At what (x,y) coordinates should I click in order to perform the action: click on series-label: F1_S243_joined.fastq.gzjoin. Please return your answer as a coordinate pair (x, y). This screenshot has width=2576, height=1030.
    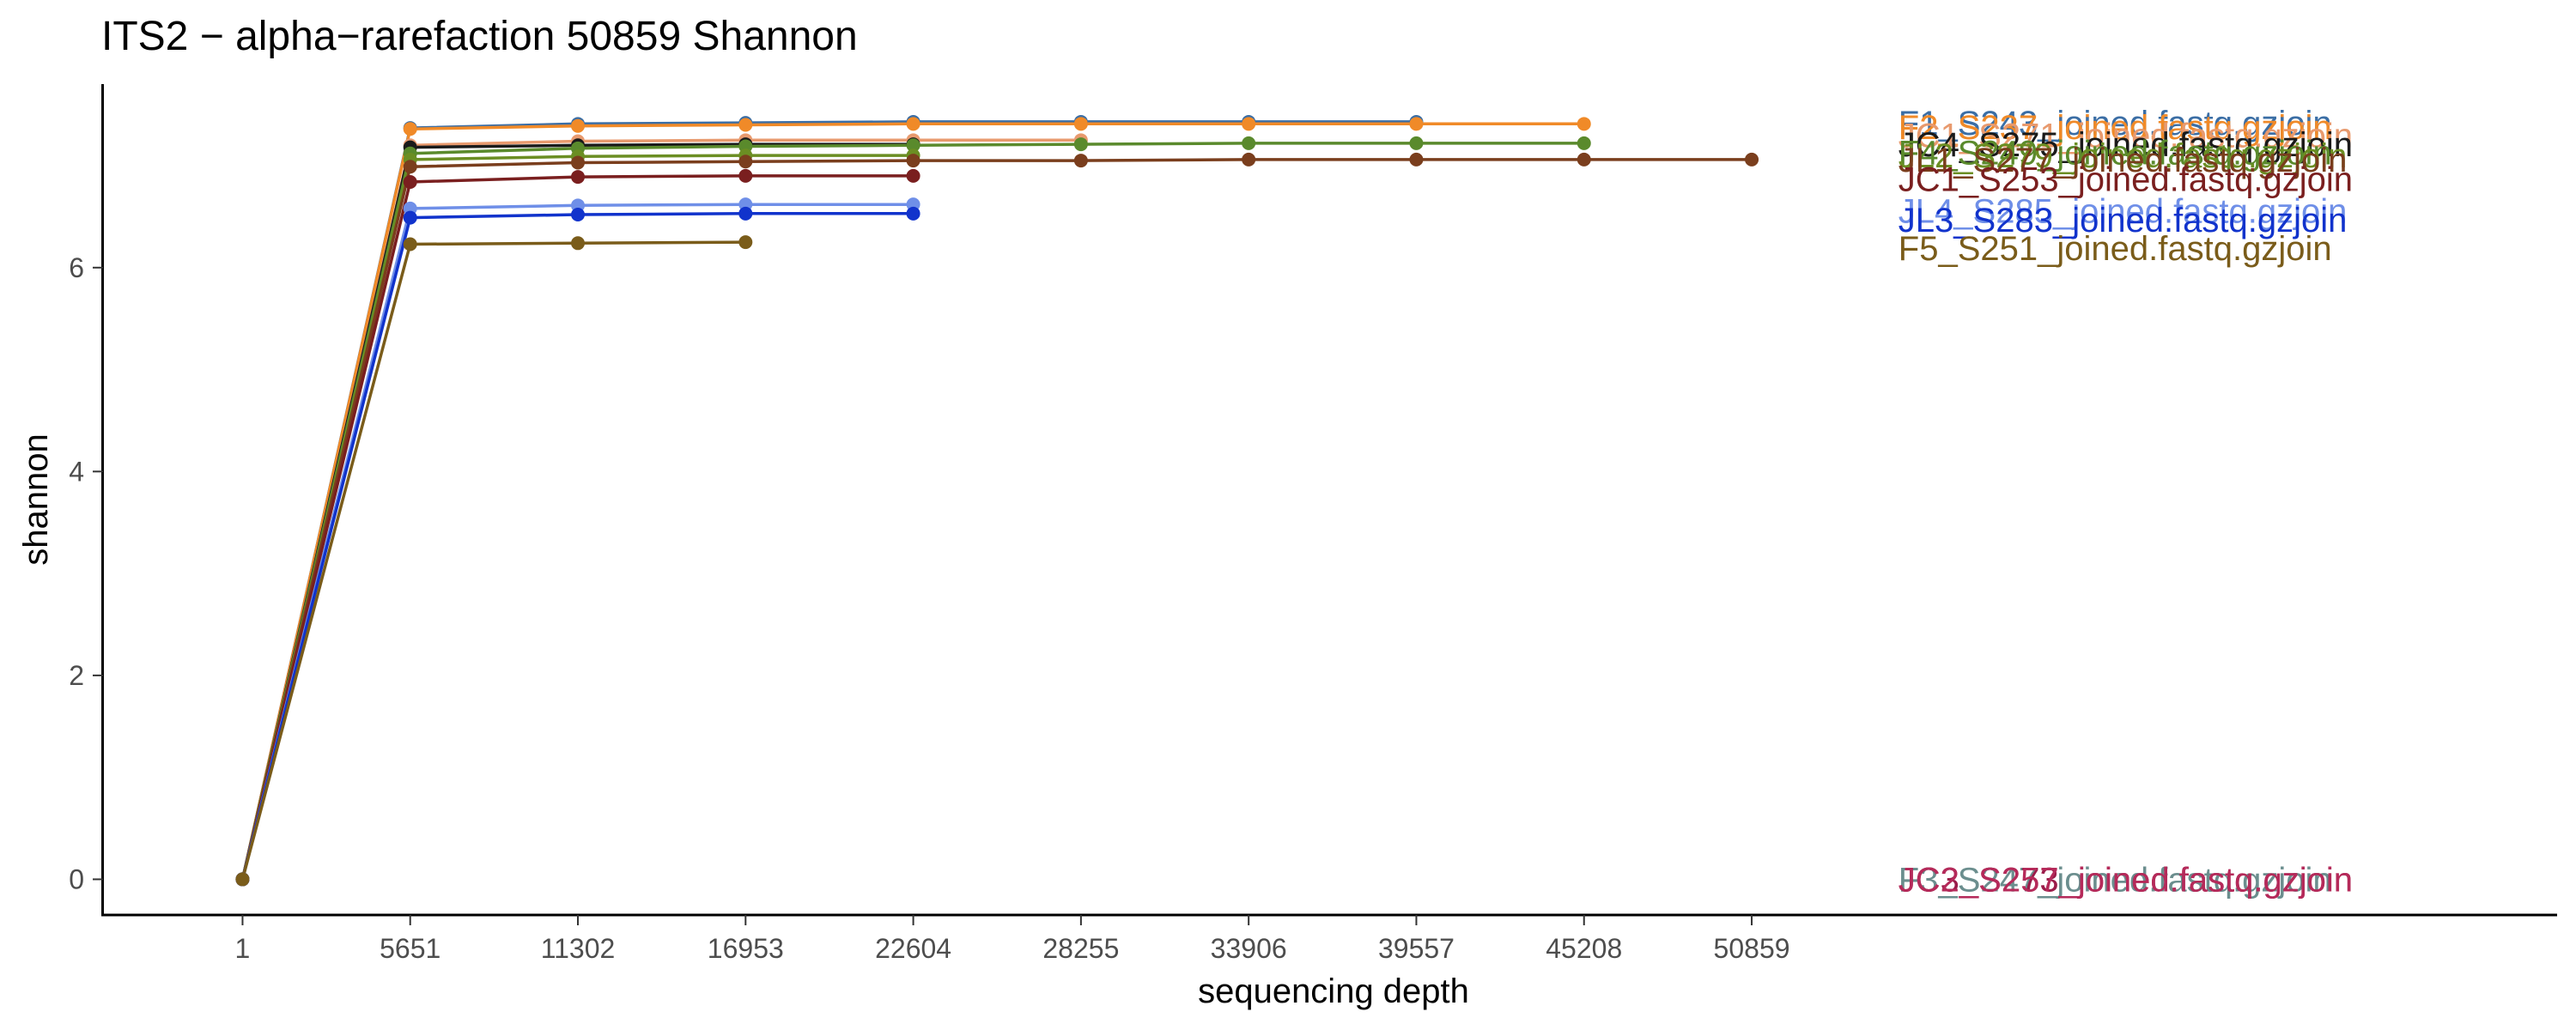
    Looking at the image, I should click on (2115, 123).